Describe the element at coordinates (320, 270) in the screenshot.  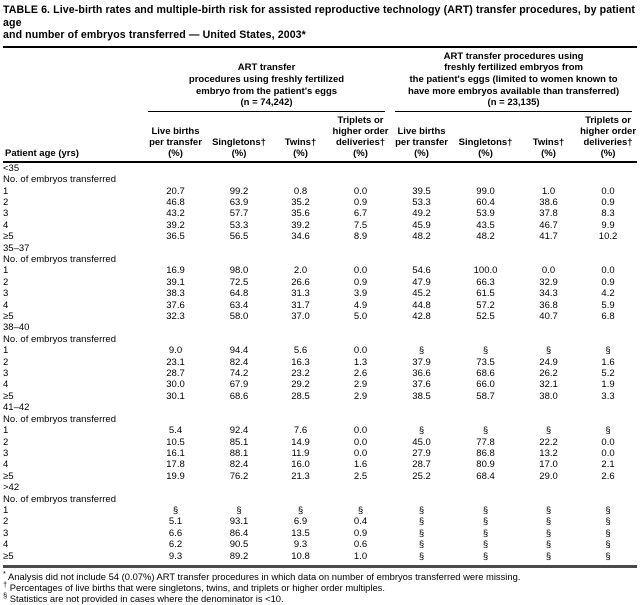
I see `table-row: 1 16.9 98.0 2.0 0.0 54.6 100.0 0.0 0.0` at that location.